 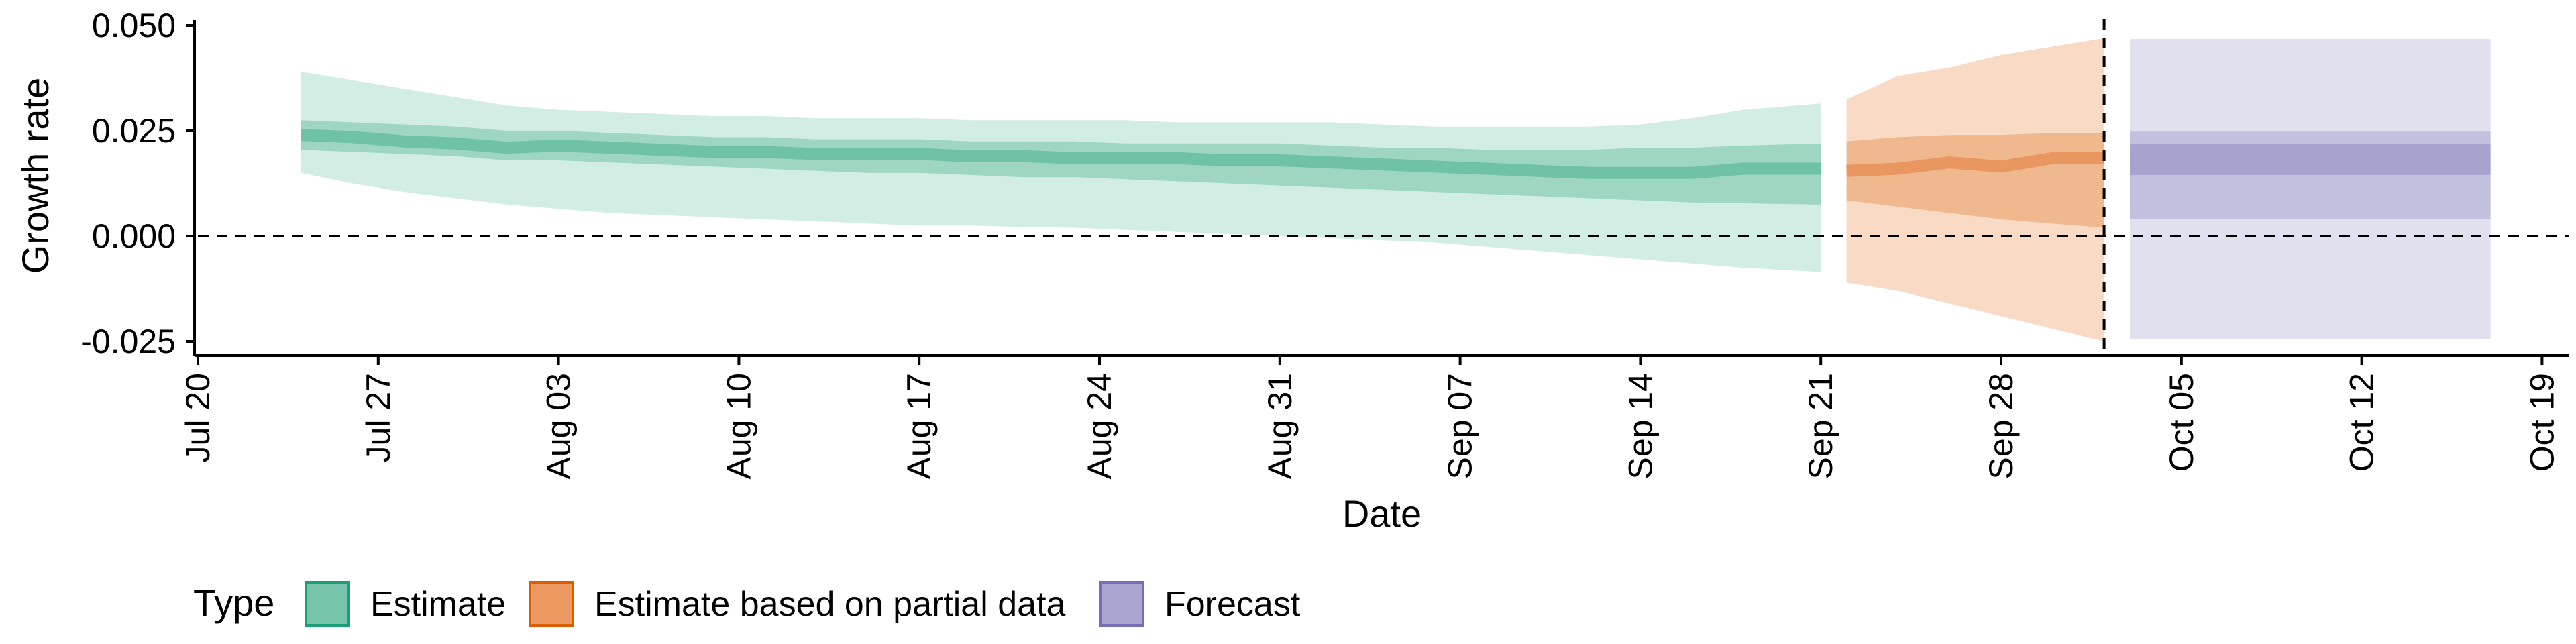 I want to click on x-tick-label: Sep 14, so click(x=1640, y=426).